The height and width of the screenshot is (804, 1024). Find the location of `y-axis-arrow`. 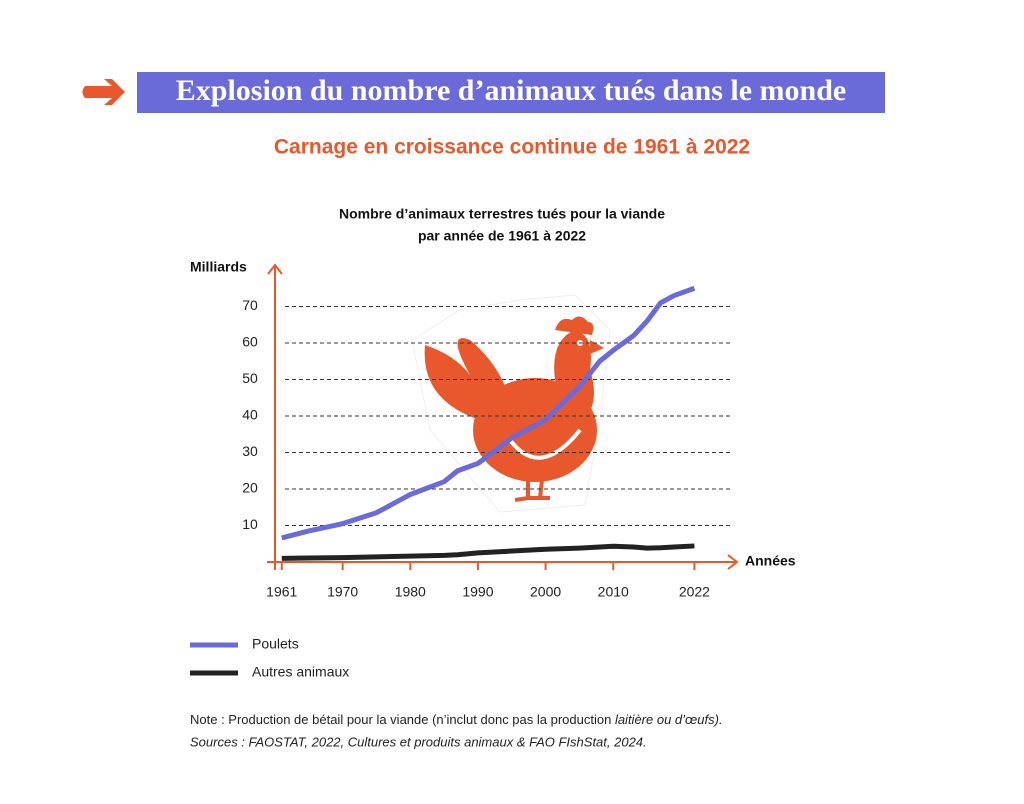

y-axis-arrow is located at coordinates (275, 269).